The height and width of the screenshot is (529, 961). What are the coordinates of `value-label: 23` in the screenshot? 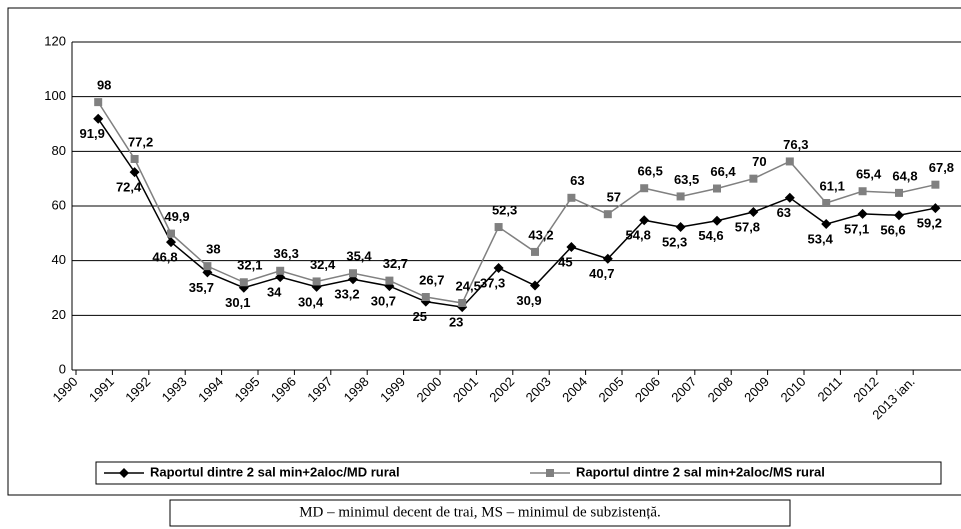 It's located at (456, 322).